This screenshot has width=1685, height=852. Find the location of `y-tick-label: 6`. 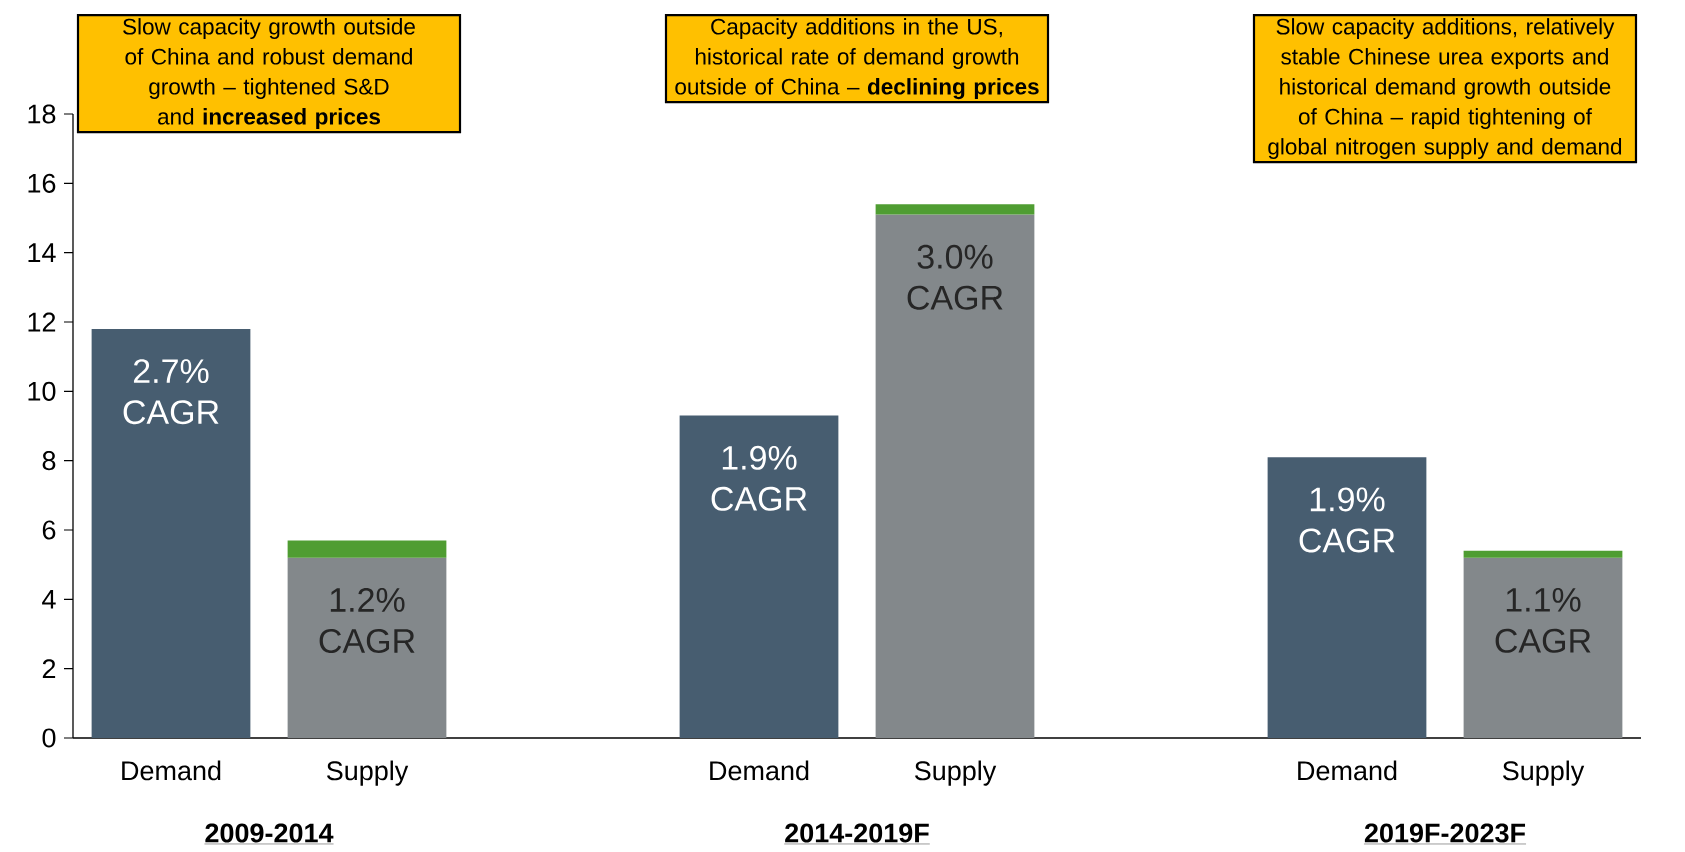

y-tick-label: 6 is located at coordinates (49, 530).